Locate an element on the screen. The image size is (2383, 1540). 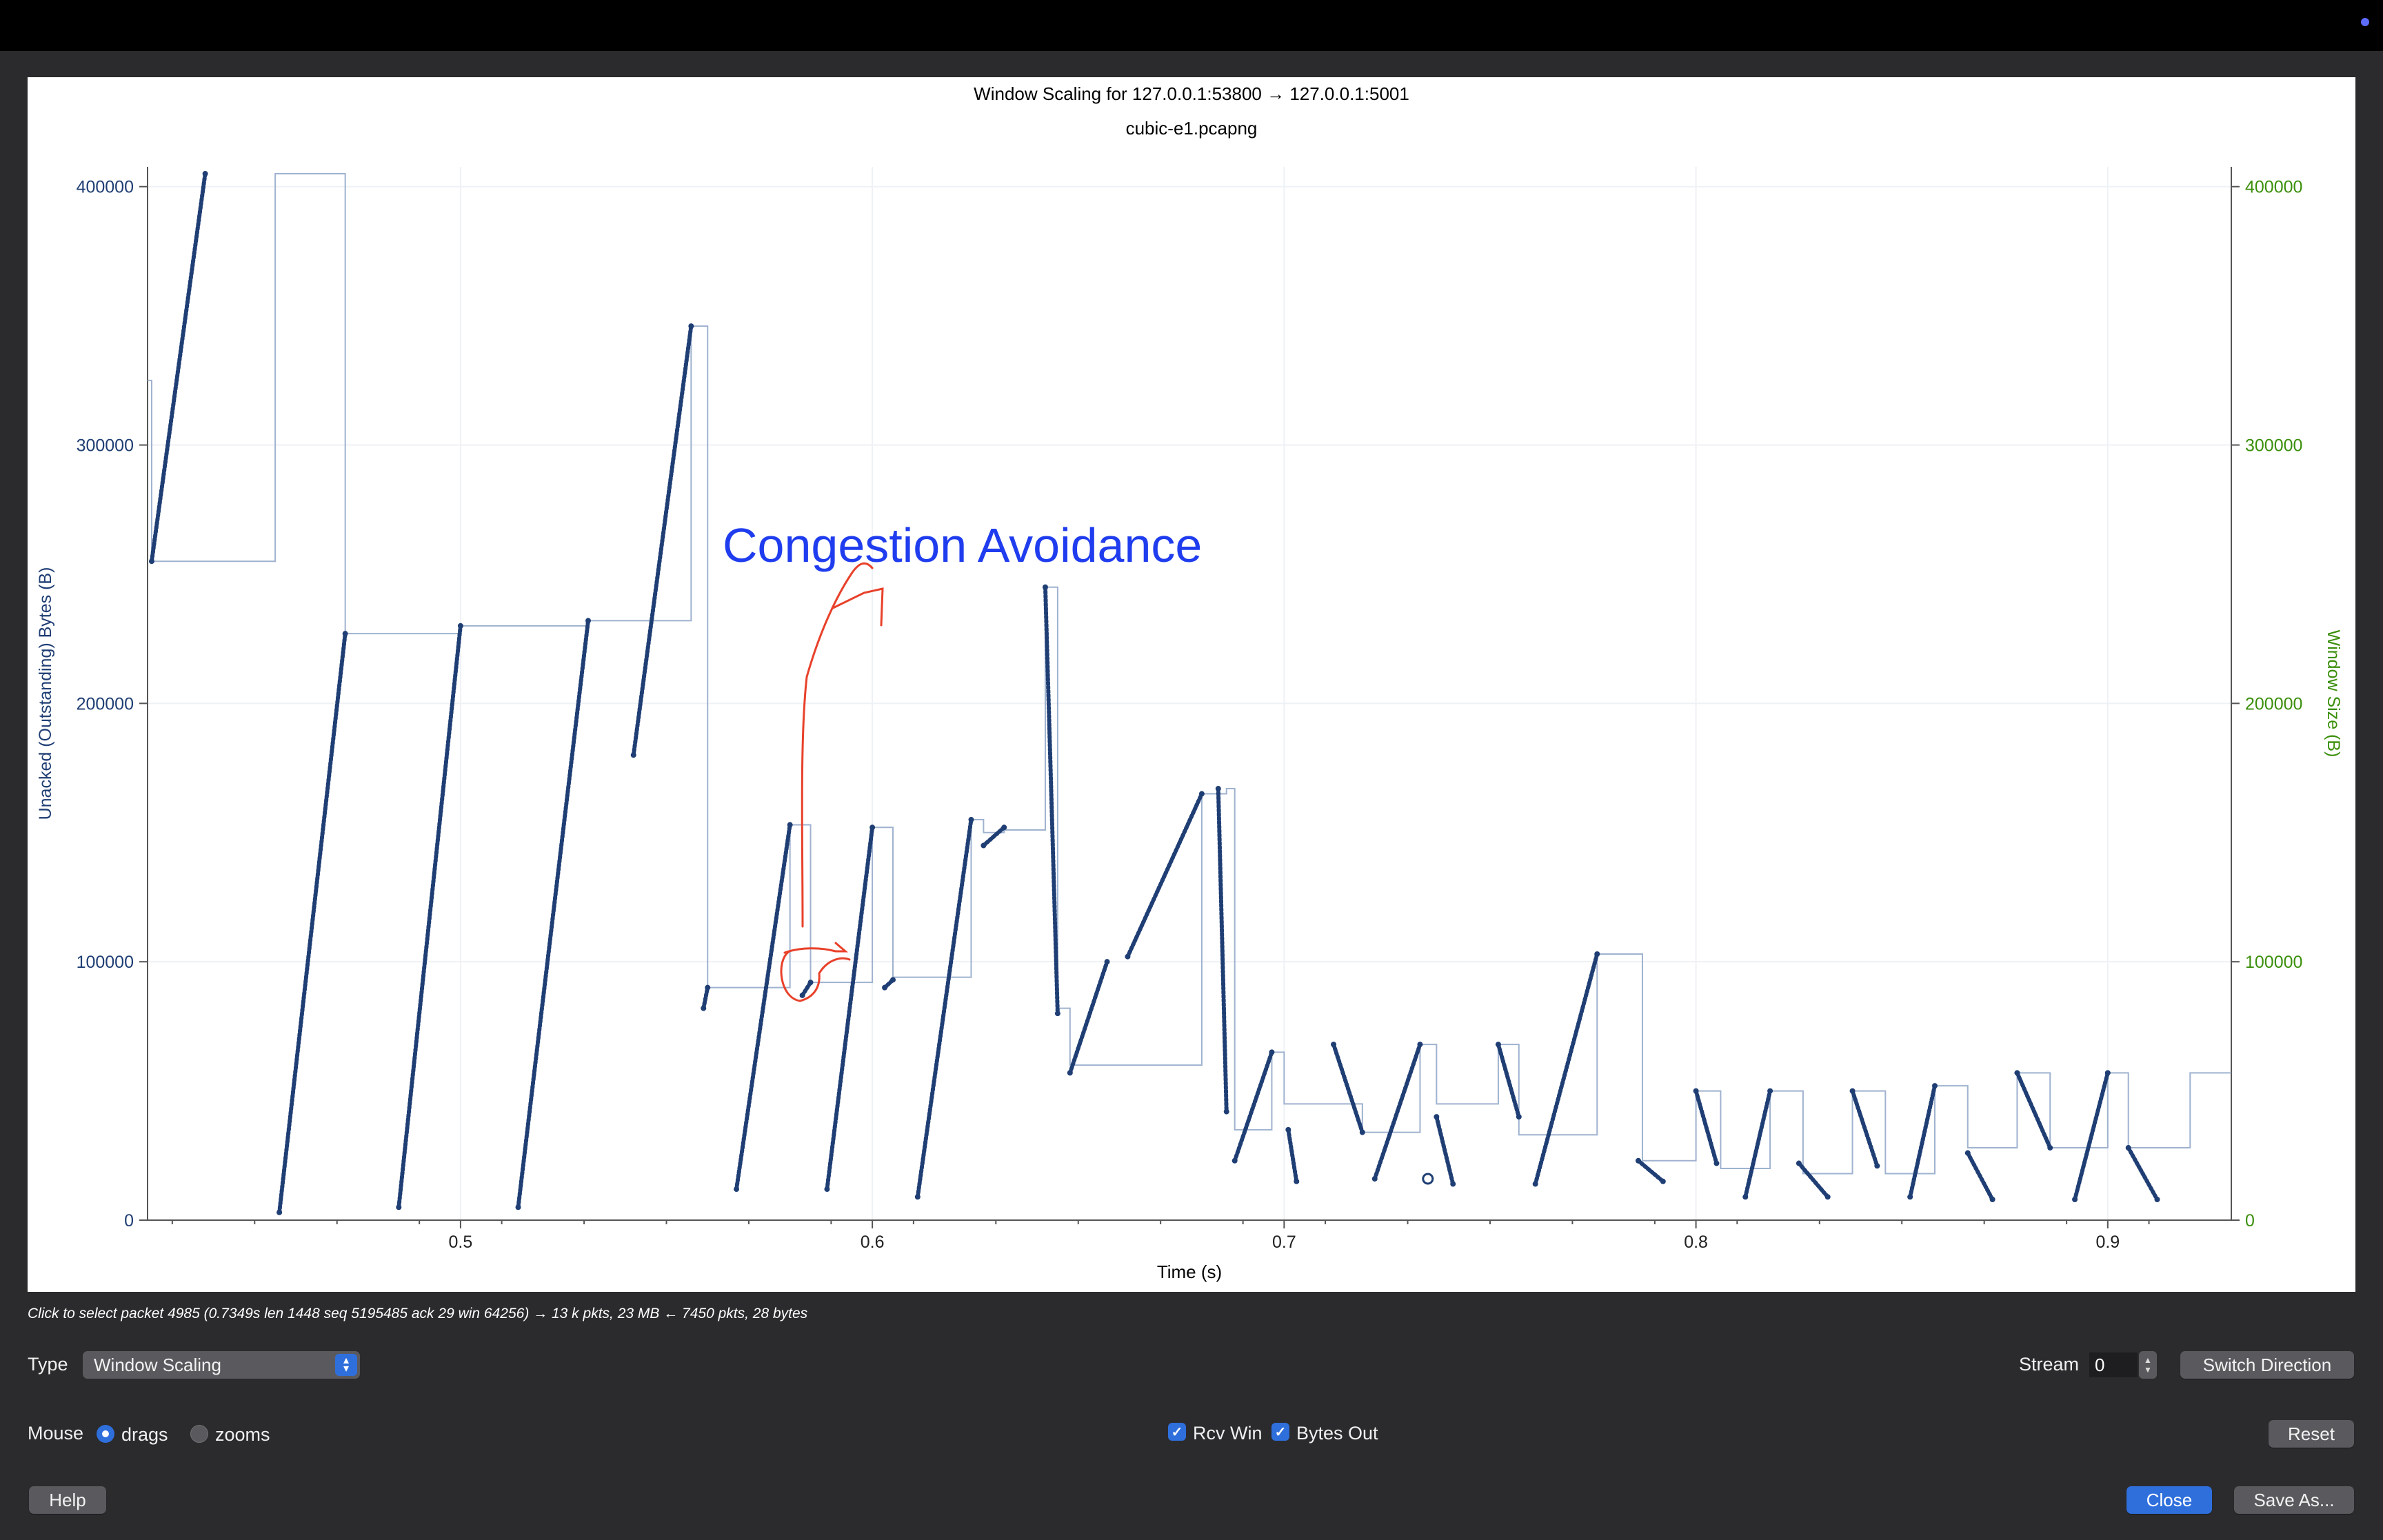
bytes-out-checkbox: ✓ is located at coordinates (1280, 1432).